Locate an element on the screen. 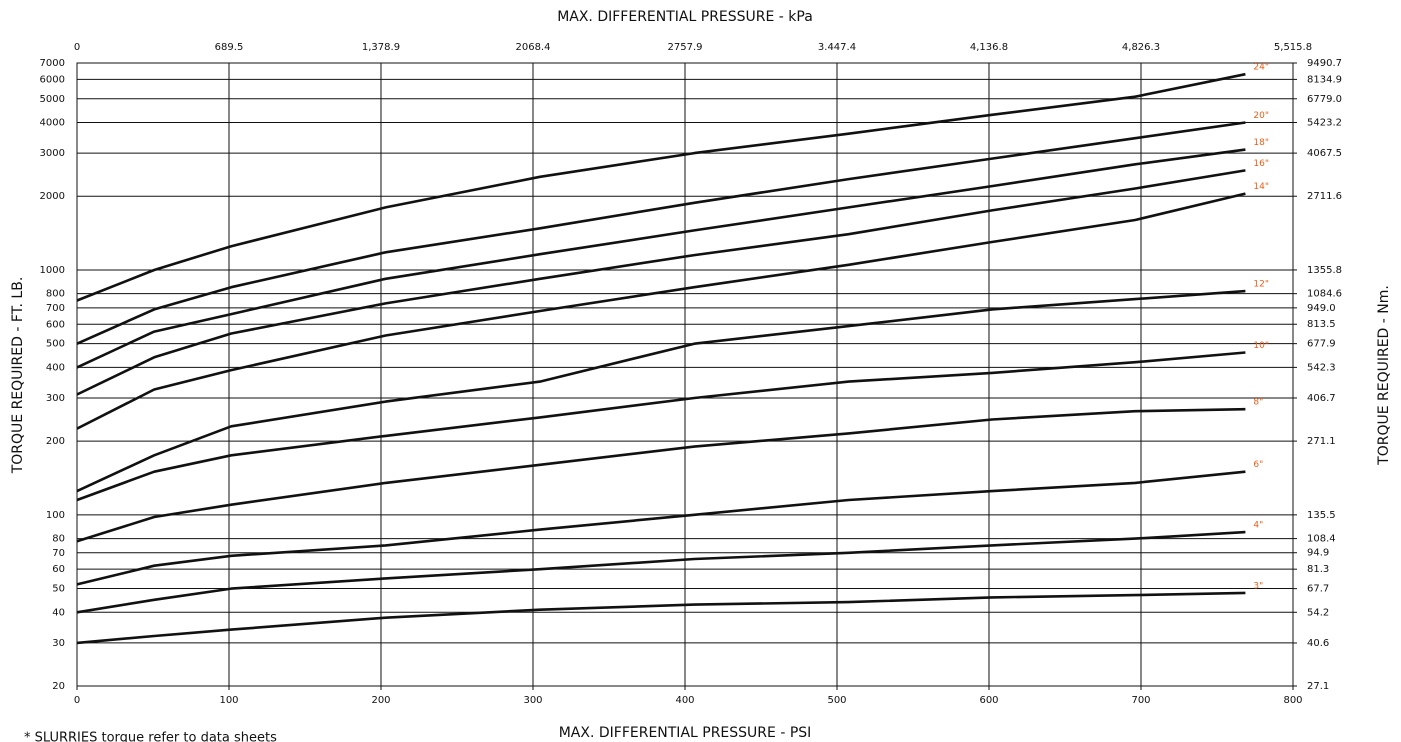  series-name: 4" is located at coordinates (1258, 526).